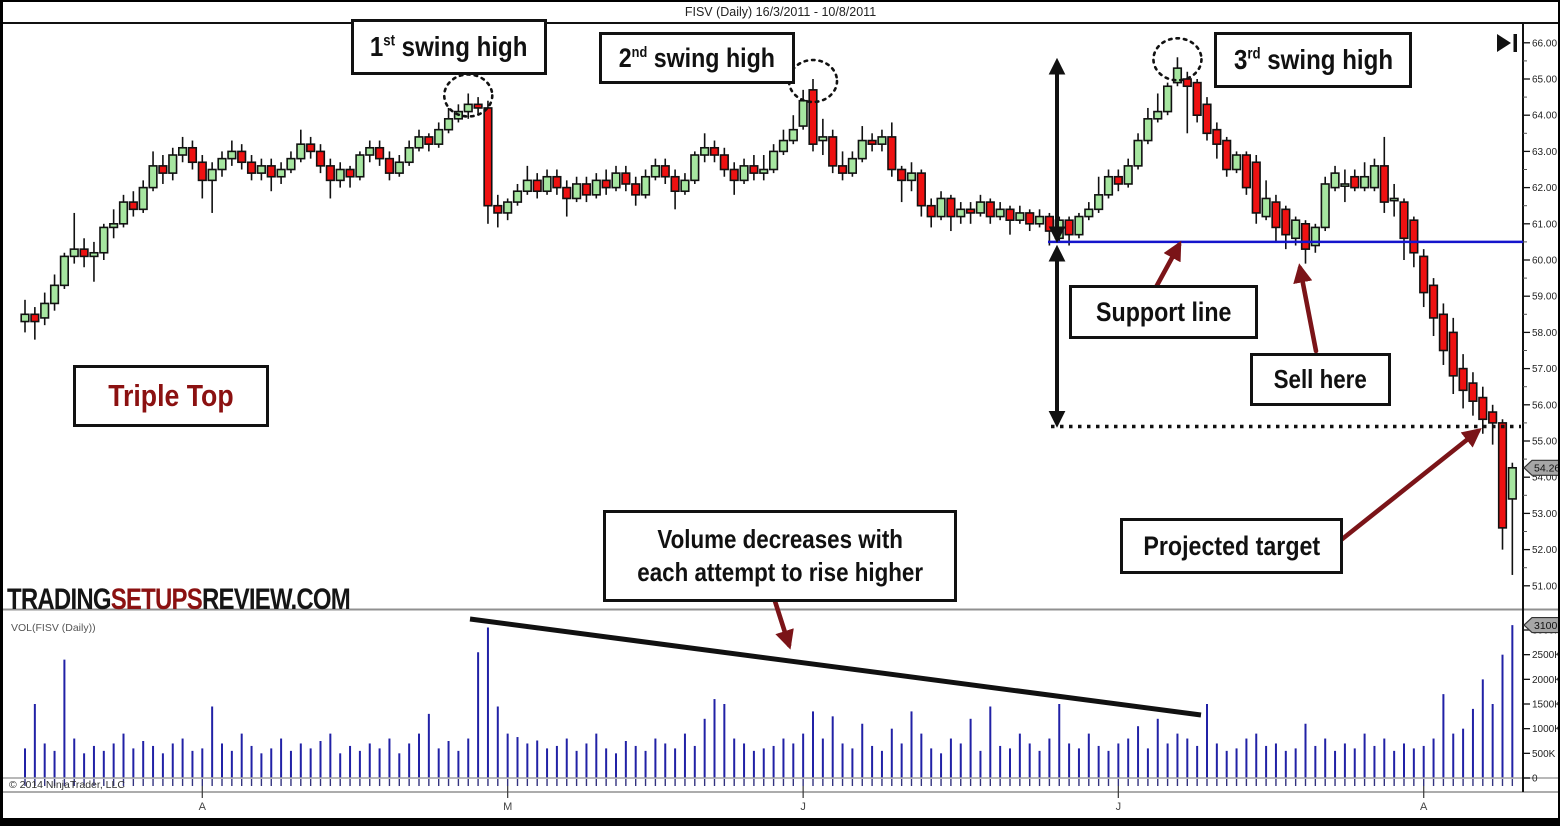 The height and width of the screenshot is (826, 1560). I want to click on svg-text: 2000K, so click(1546, 680).